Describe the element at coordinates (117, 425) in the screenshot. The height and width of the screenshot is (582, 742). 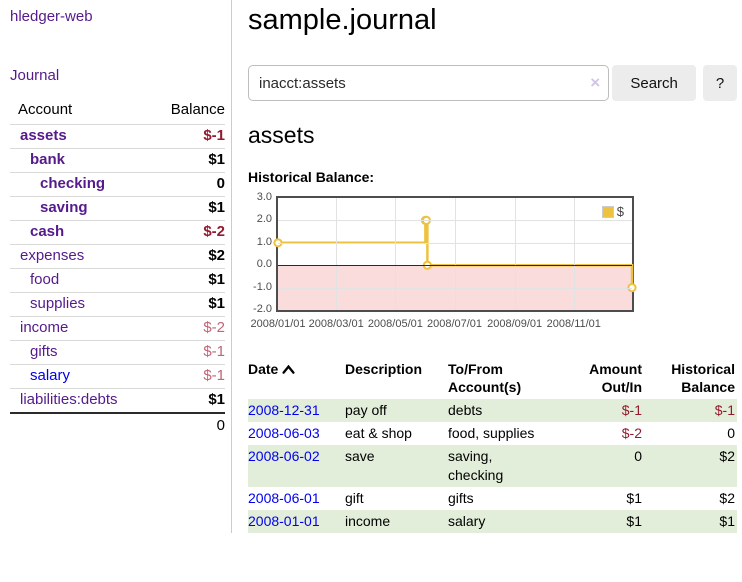
I see `accounts-total-row: 0` at that location.